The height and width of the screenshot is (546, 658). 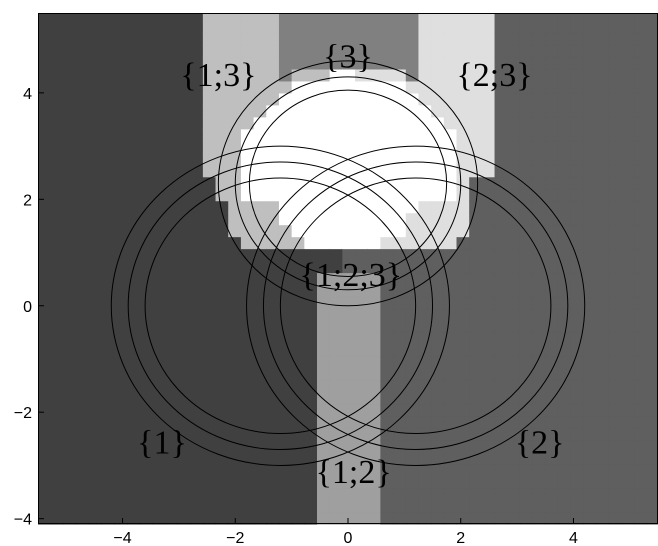 What do you see at coordinates (27, 94) in the screenshot?
I see `y-tick-label: 4` at bounding box center [27, 94].